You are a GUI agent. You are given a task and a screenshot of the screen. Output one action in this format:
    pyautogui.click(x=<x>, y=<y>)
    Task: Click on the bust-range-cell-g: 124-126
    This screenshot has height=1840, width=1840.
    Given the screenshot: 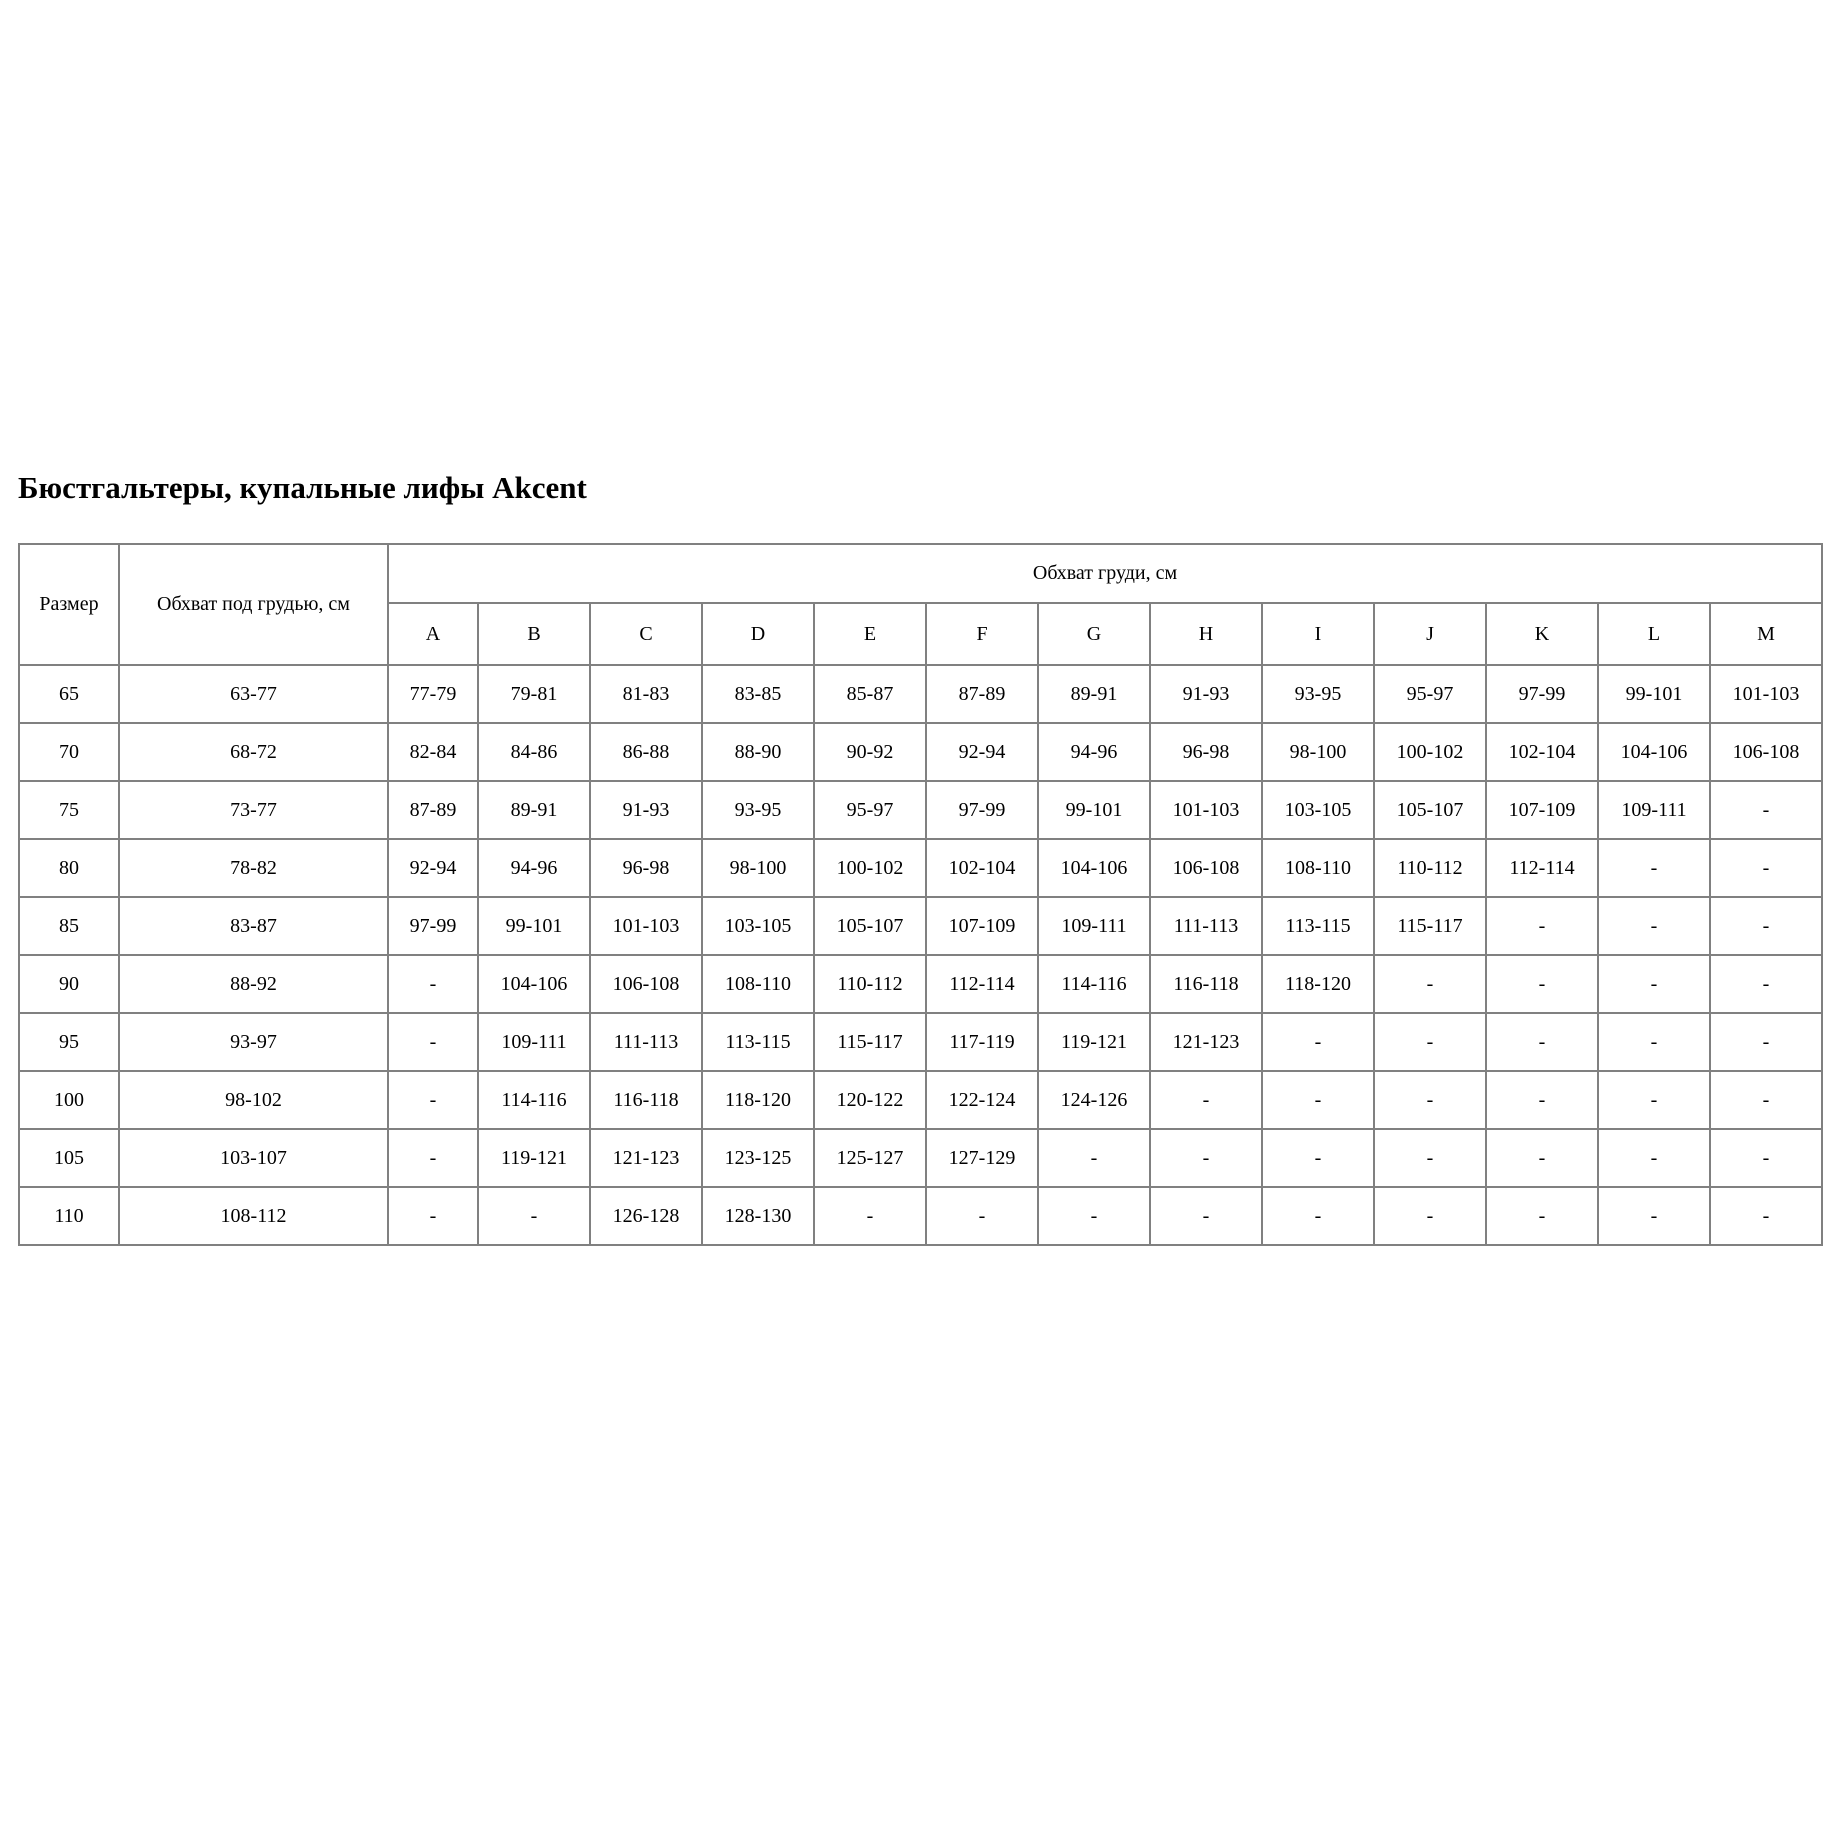 What is the action you would take?
    pyautogui.click(x=1094, y=1100)
    